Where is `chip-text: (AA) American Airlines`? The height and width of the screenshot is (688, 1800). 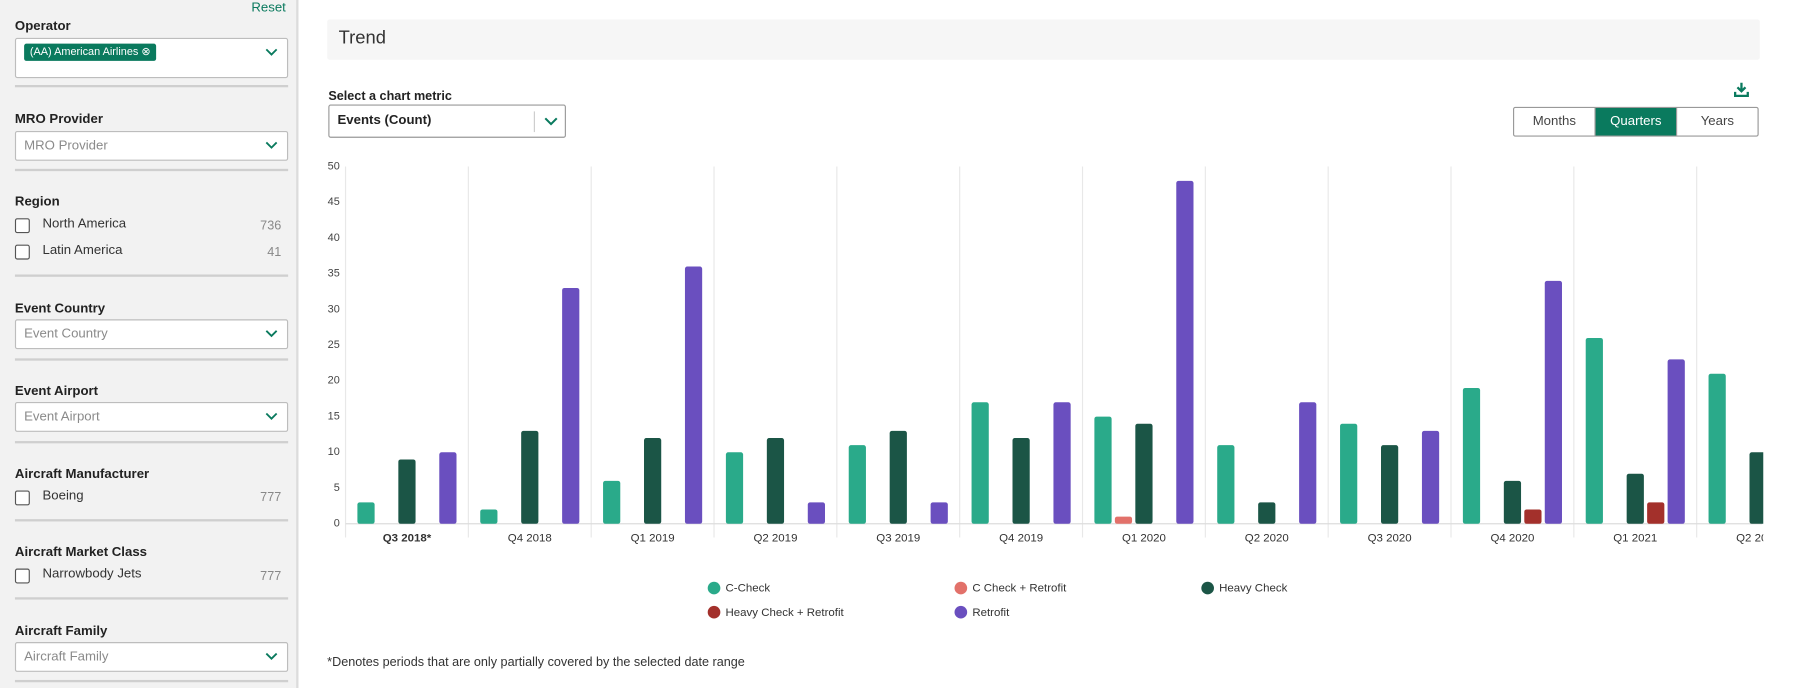
chip-text: (AA) American Airlines is located at coordinates (84, 52).